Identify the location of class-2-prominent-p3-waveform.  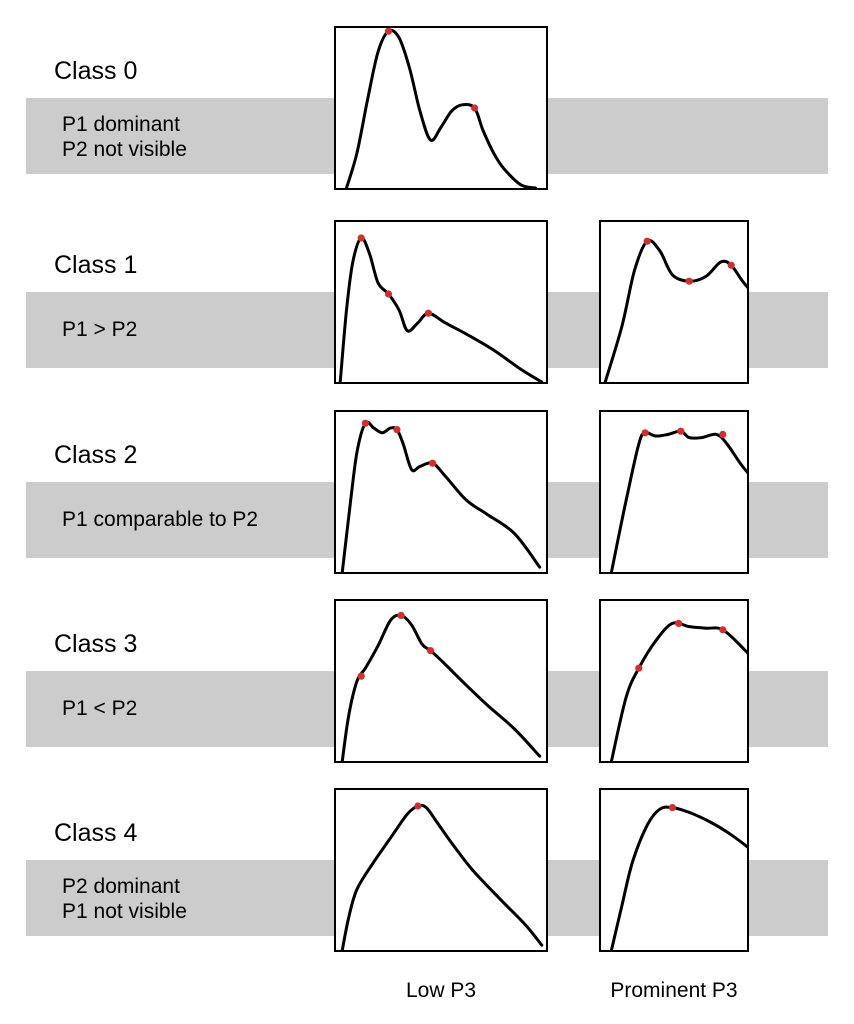
(678, 499).